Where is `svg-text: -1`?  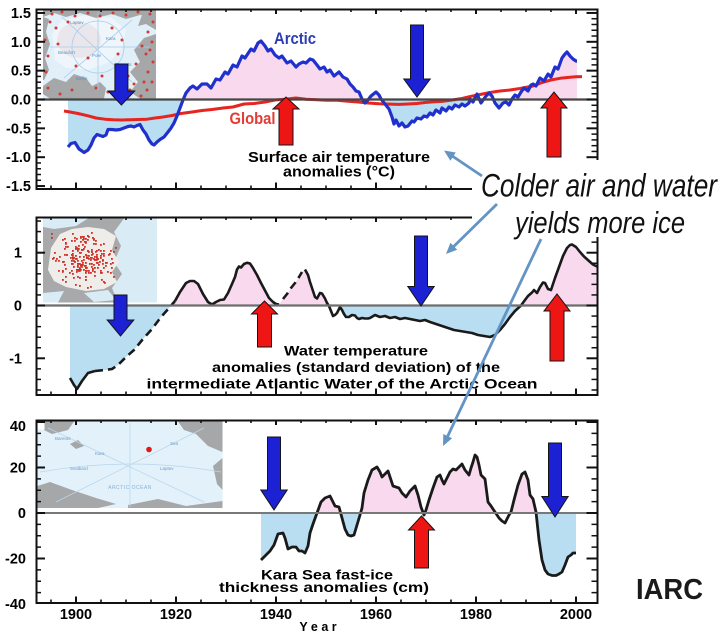
svg-text: -1 is located at coordinates (15, 359).